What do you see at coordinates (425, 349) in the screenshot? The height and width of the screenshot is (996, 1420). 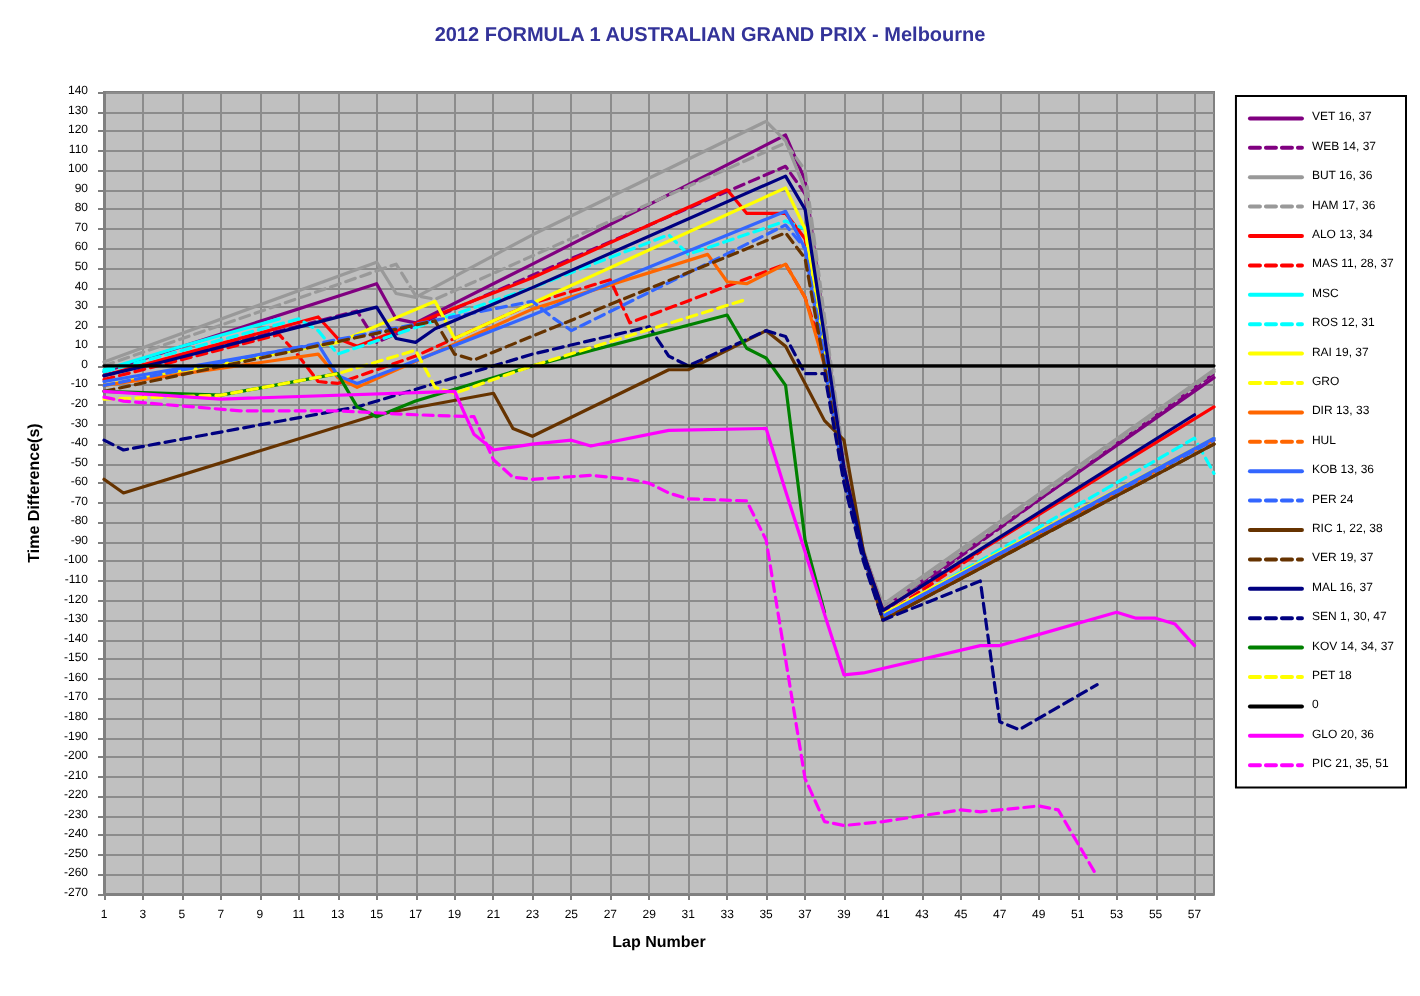 I see `line-series` at bounding box center [425, 349].